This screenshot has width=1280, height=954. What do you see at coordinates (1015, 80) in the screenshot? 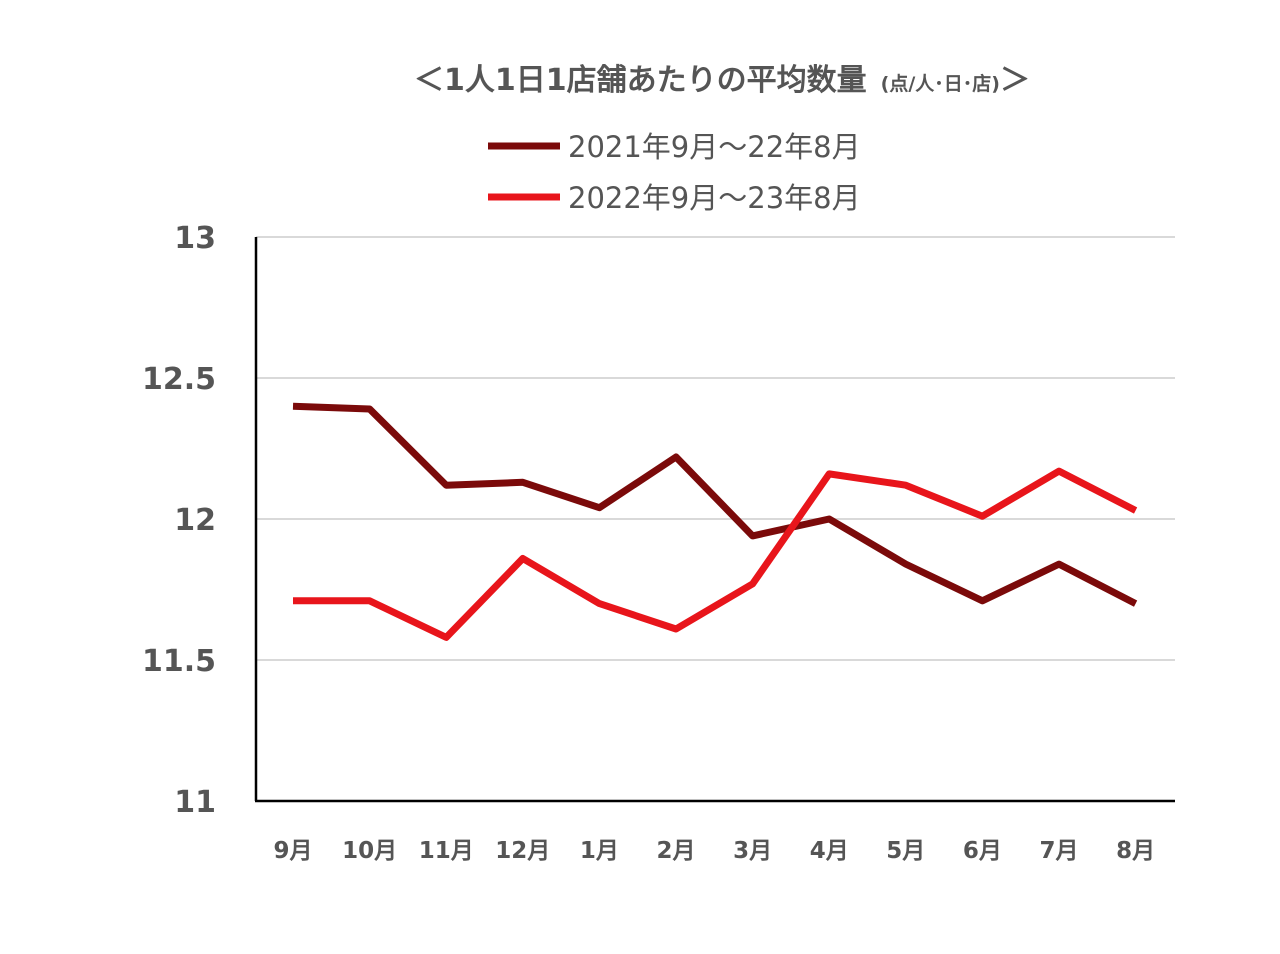
I see `chart-title-close: ＞` at bounding box center [1015, 80].